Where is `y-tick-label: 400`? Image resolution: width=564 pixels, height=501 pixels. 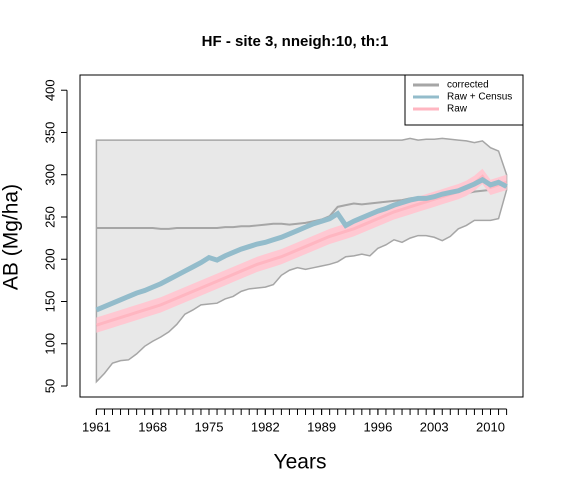
y-tick-label: 400 is located at coordinates (49, 90).